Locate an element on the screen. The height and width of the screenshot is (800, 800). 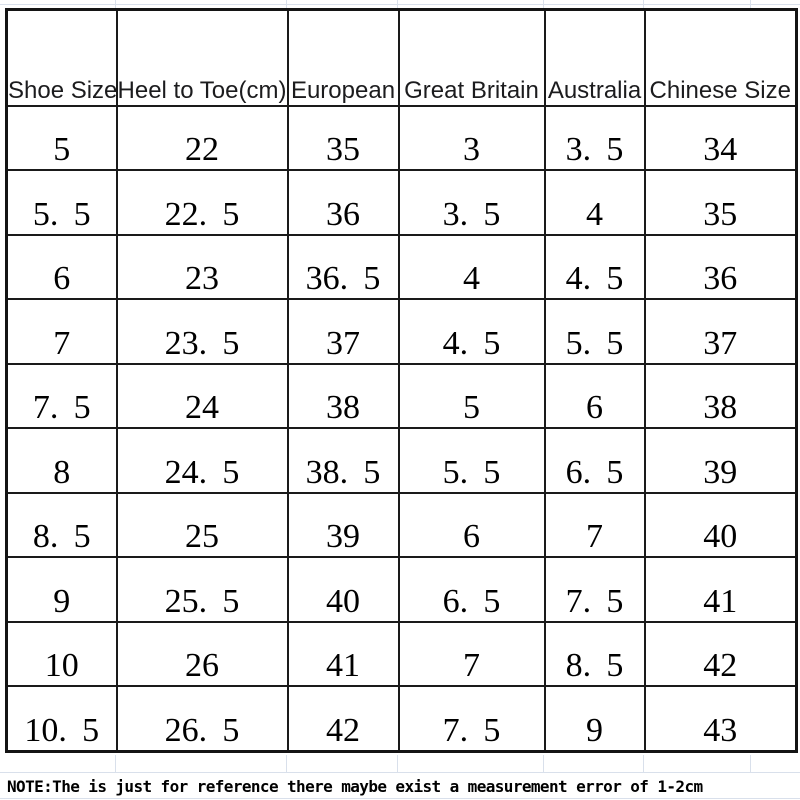
table-row: 10 26 41 7 8. 5 42 is located at coordinates (401, 653).